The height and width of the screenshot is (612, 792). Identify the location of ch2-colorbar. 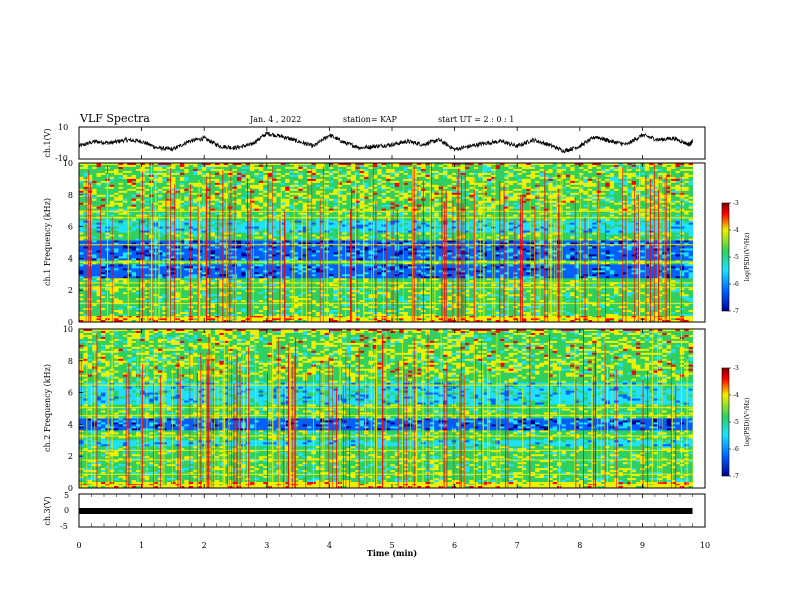
(725, 422).